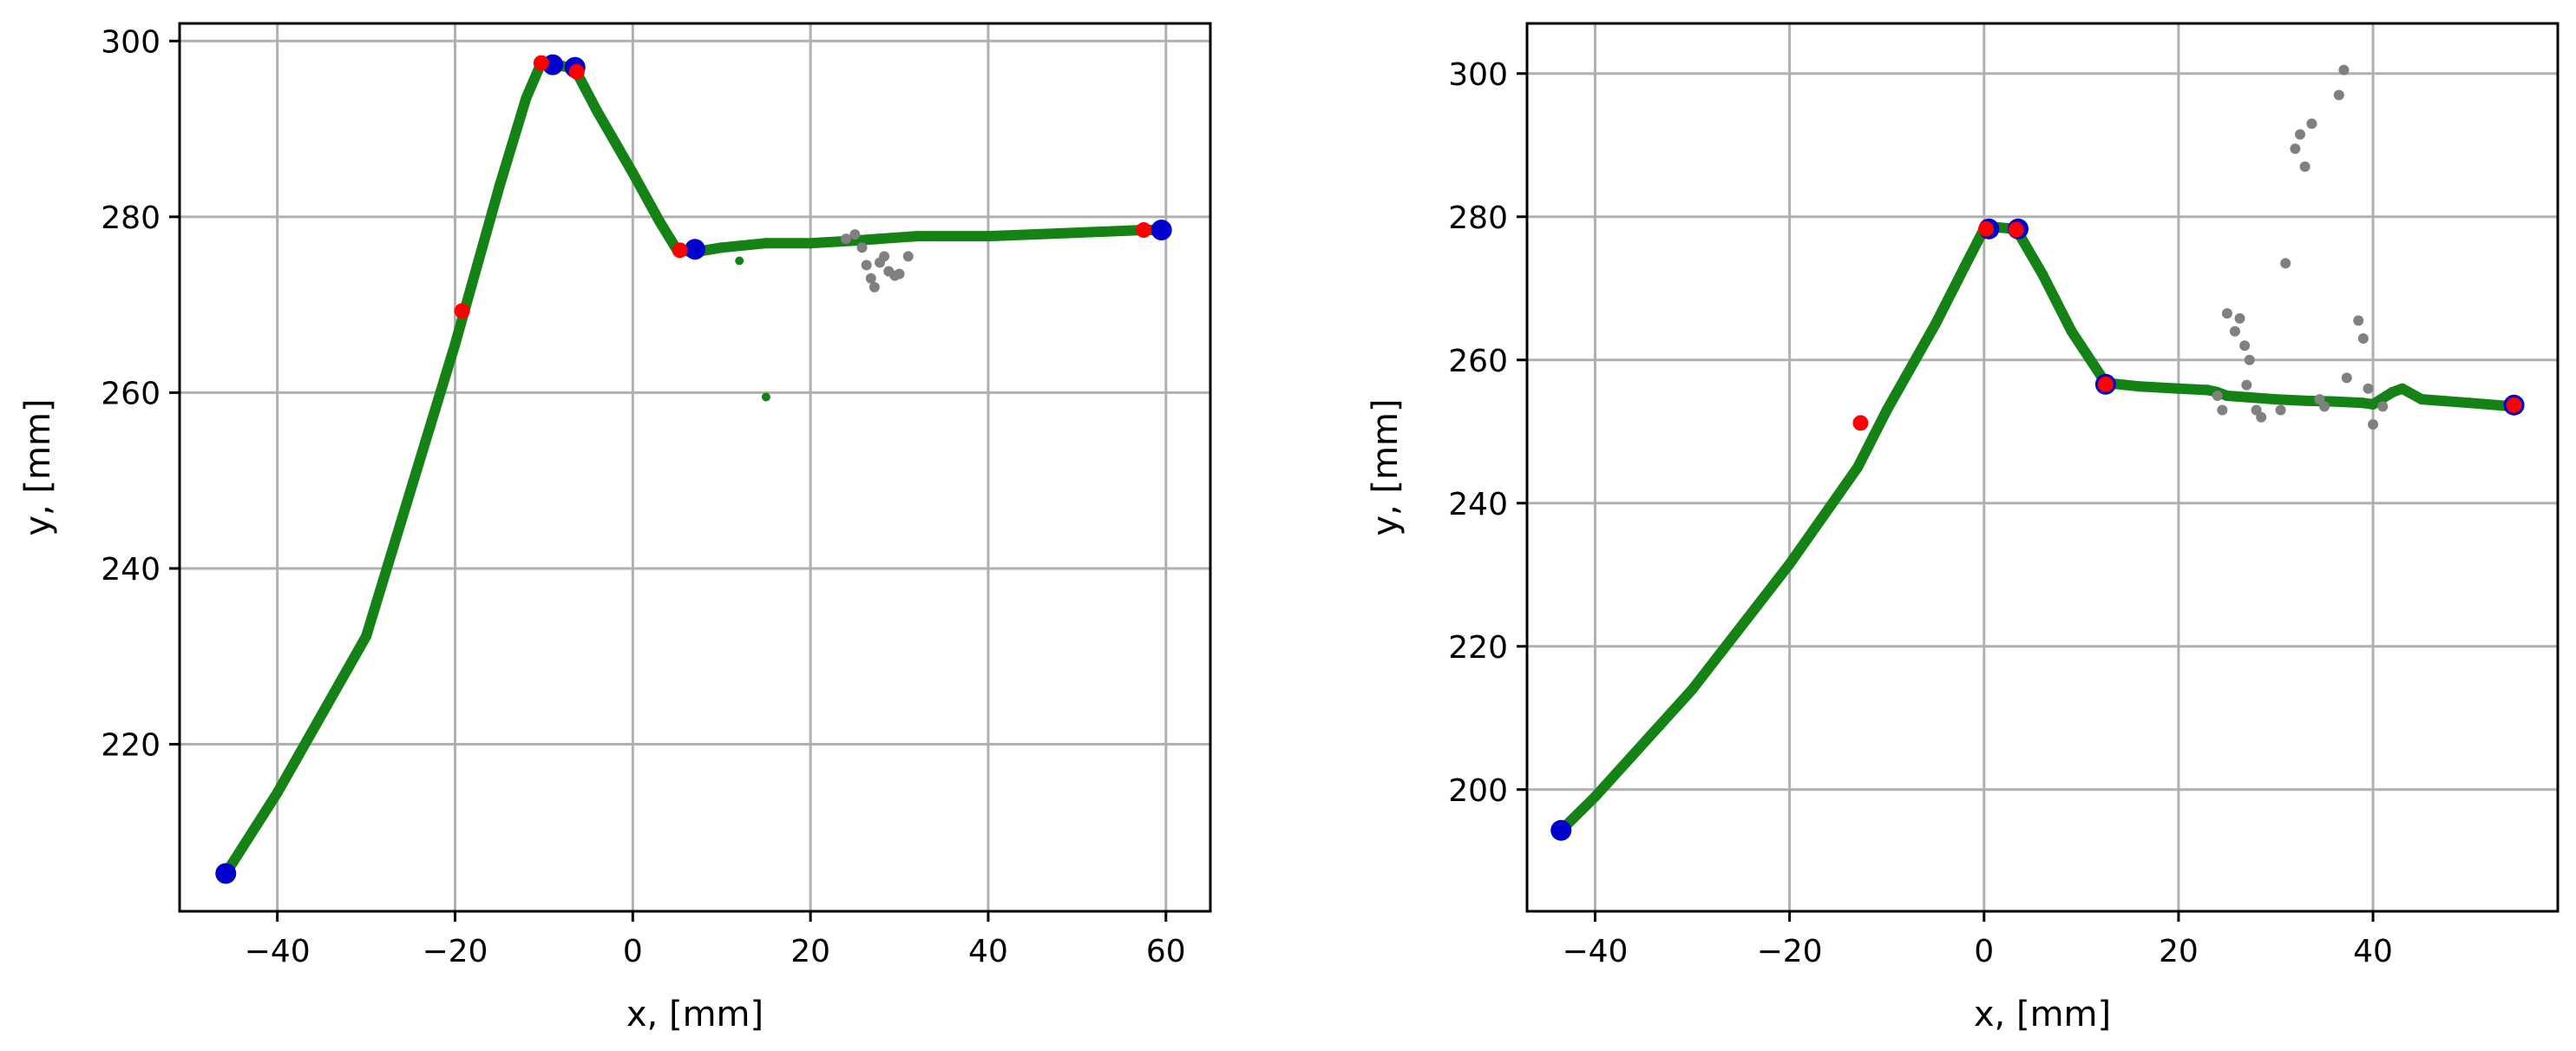  Describe the element at coordinates (1166, 951) in the screenshot. I see `x-tick-label: 60` at that location.